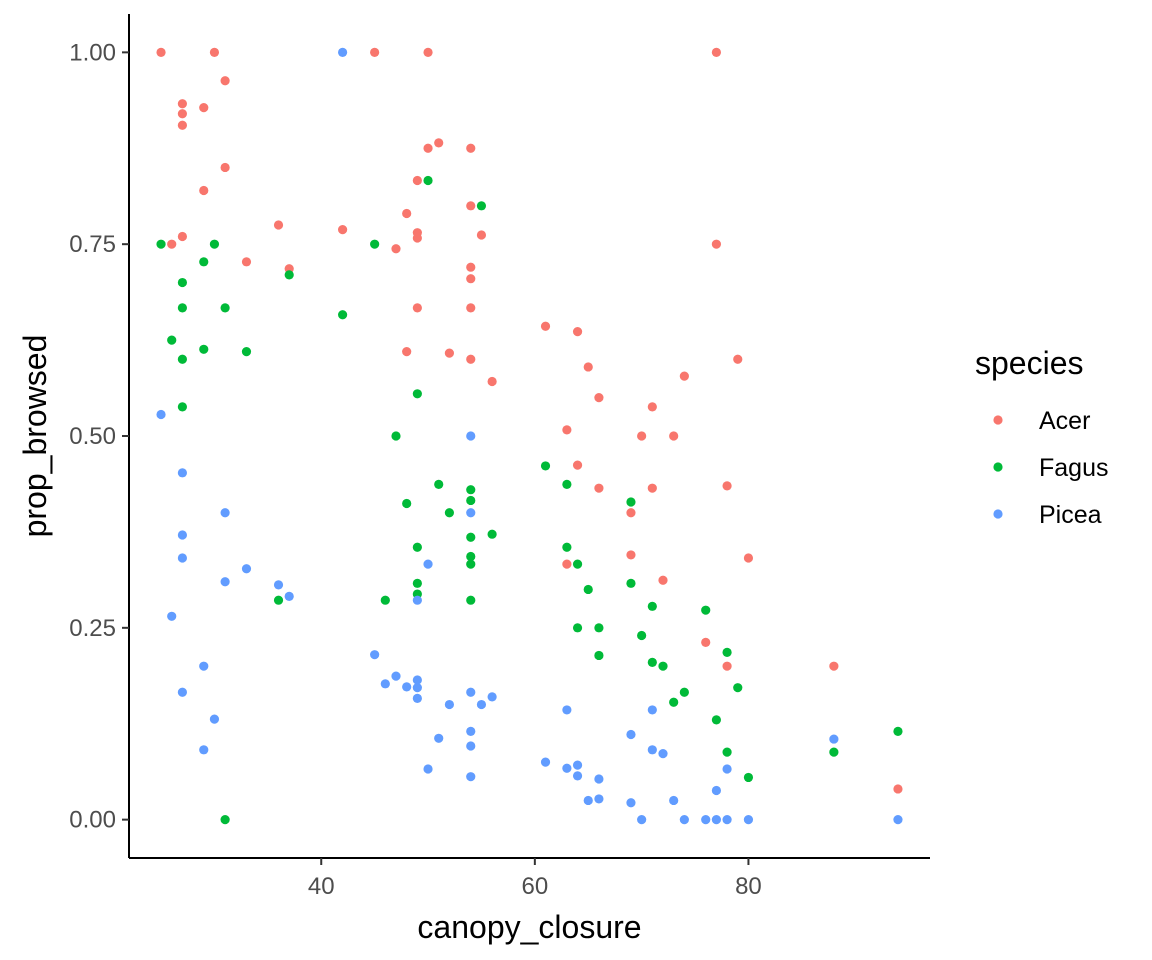  What do you see at coordinates (92, 436) in the screenshot?
I see `y-tick-label: 0.50` at bounding box center [92, 436].